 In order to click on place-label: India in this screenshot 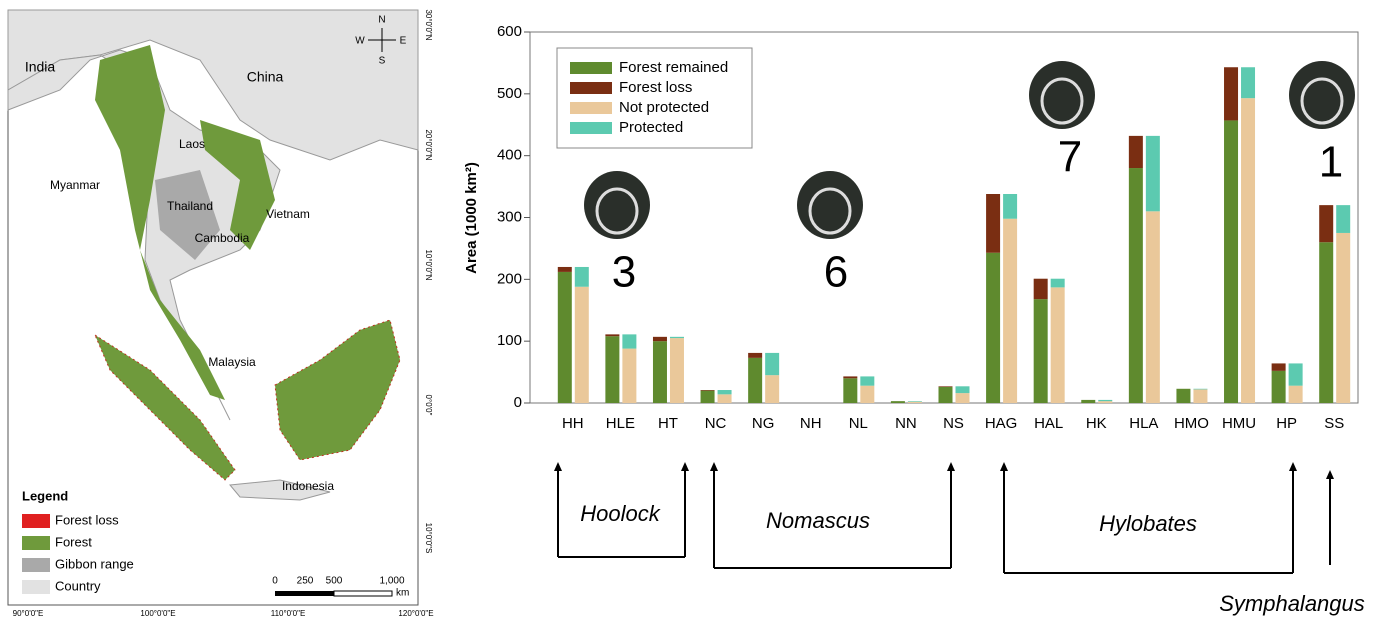, I will do `click(40, 67)`.